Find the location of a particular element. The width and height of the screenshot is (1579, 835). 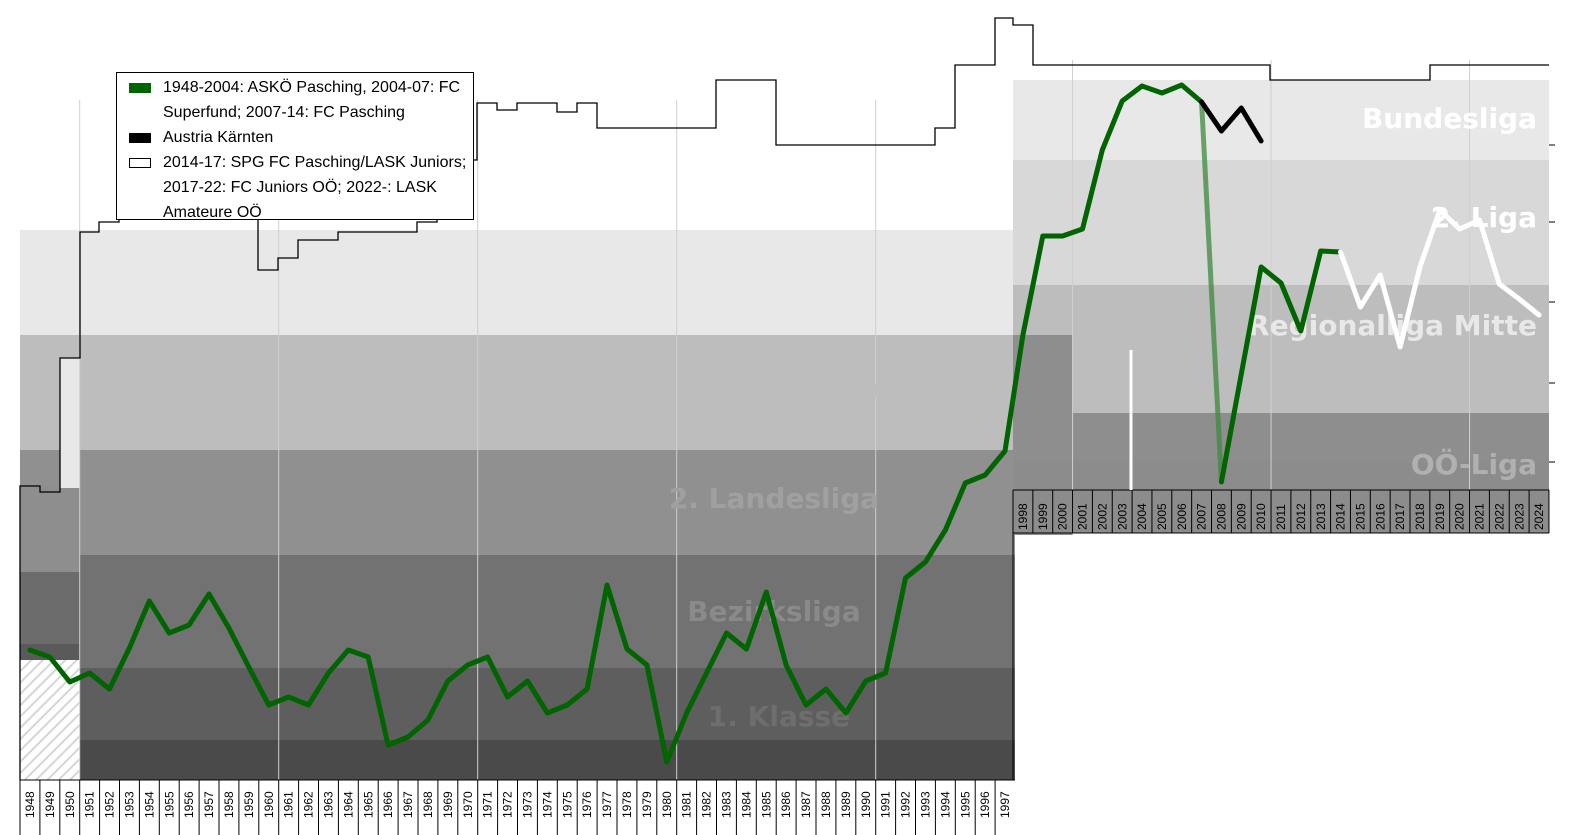

tick-label-1998: 1998 is located at coordinates (1023, 516).